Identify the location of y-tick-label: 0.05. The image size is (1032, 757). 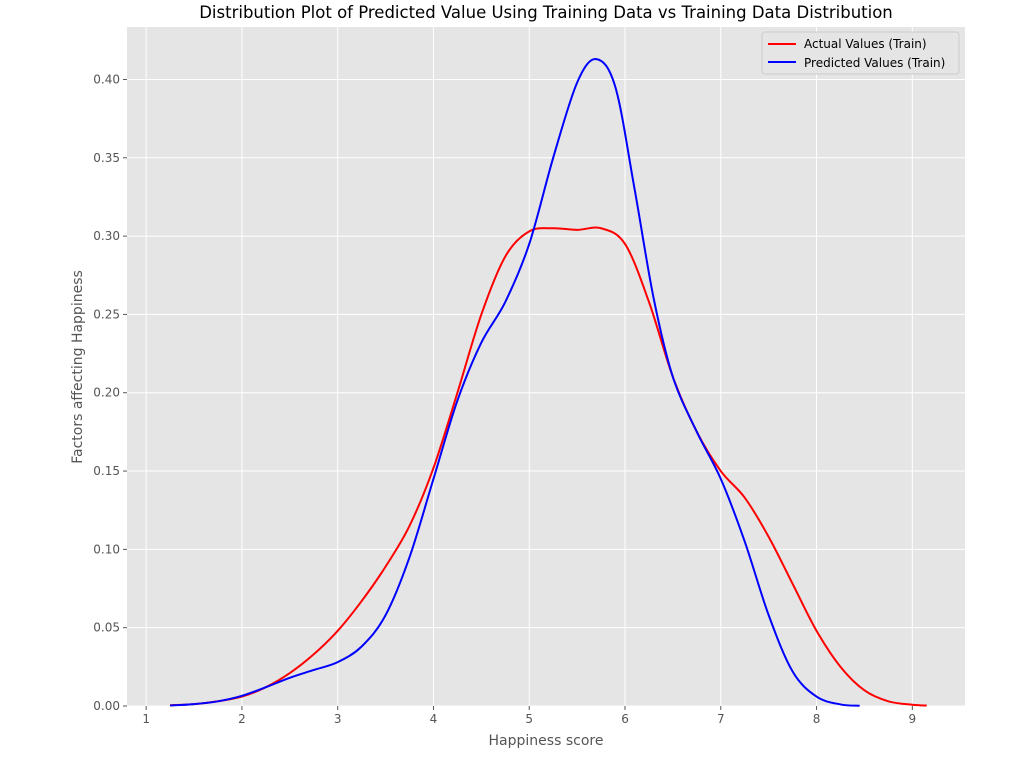
(106, 628).